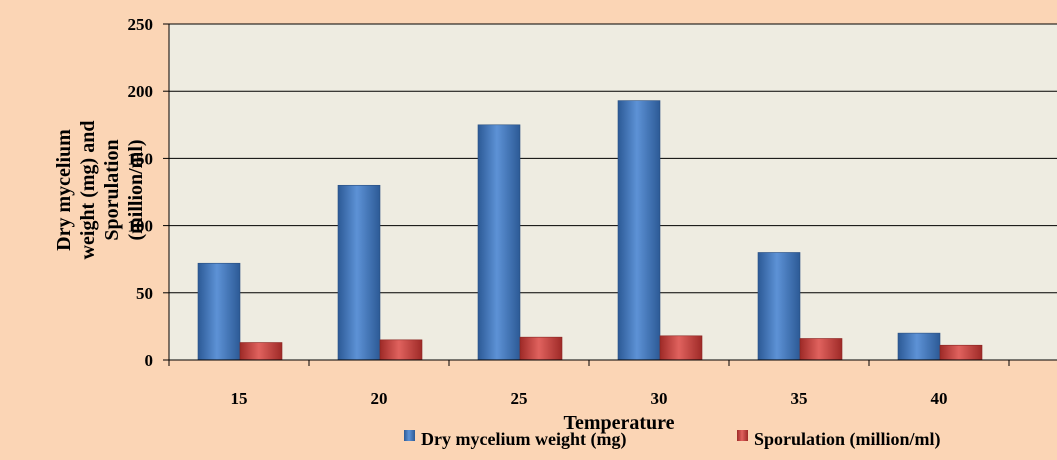 Image resolution: width=1057 pixels, height=460 pixels. Describe the element at coordinates (239, 398) in the screenshot. I see `x-tick-label: 15` at that location.